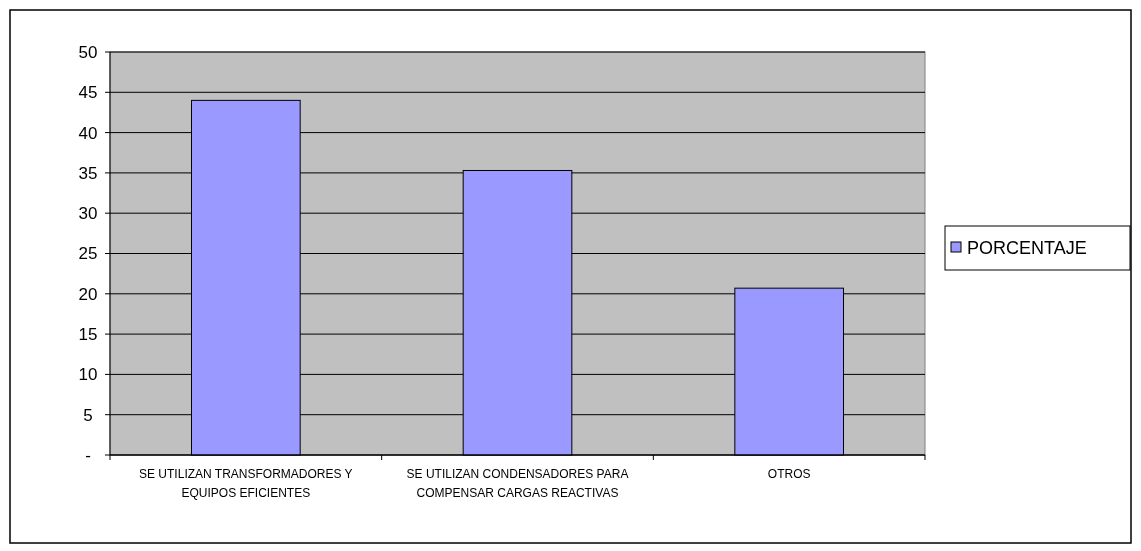 This screenshot has height=551, width=1141. I want to click on y-tick-label: 45, so click(88, 93).